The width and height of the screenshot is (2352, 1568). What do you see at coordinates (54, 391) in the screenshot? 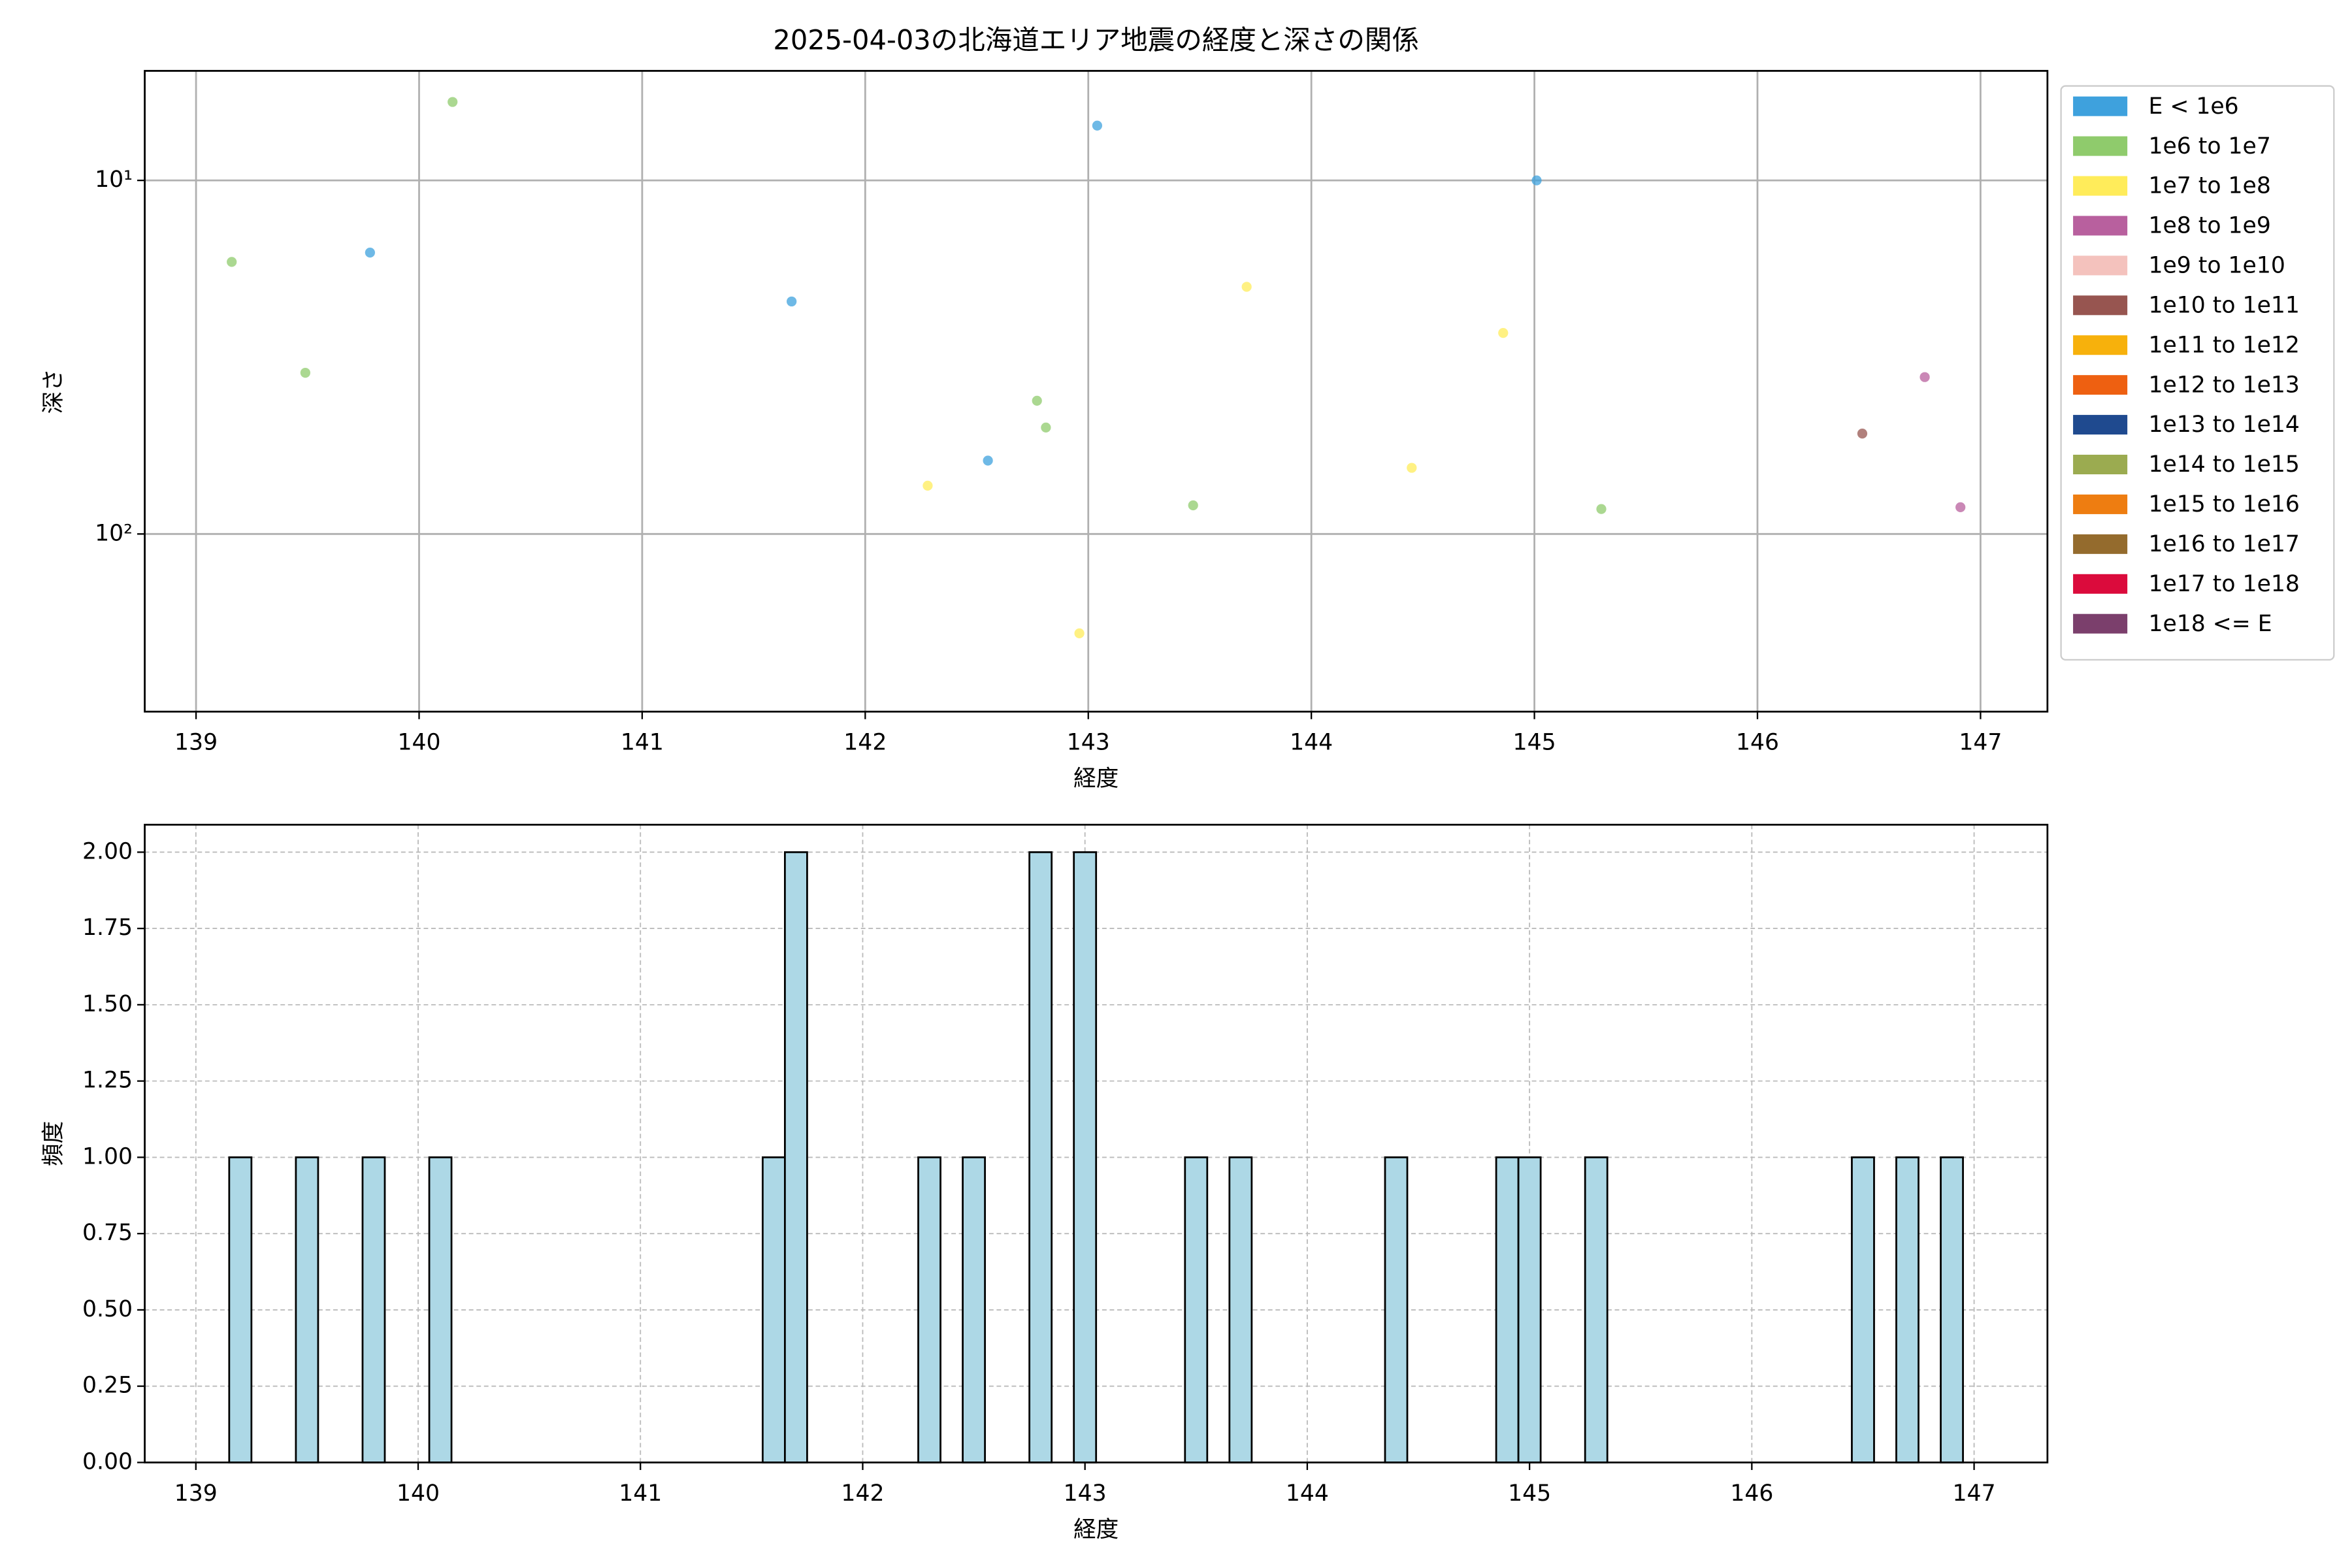
I see `y-axis-label: 深さ` at bounding box center [54, 391].